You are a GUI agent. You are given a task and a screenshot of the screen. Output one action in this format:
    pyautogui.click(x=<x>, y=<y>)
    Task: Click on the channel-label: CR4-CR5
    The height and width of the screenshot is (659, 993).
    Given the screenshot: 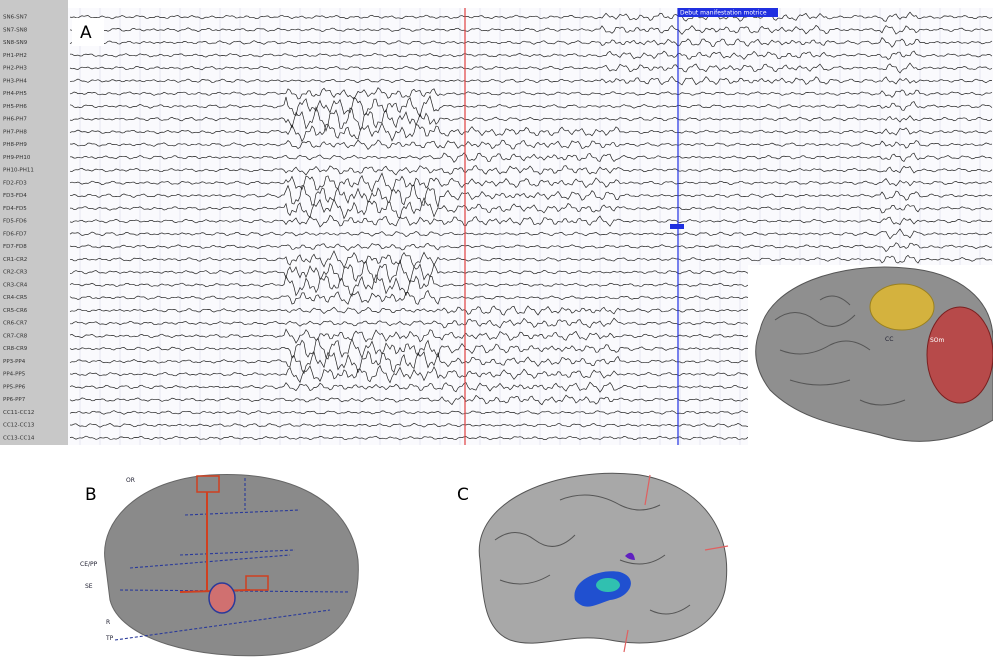 What is the action you would take?
    pyautogui.click(x=15, y=298)
    